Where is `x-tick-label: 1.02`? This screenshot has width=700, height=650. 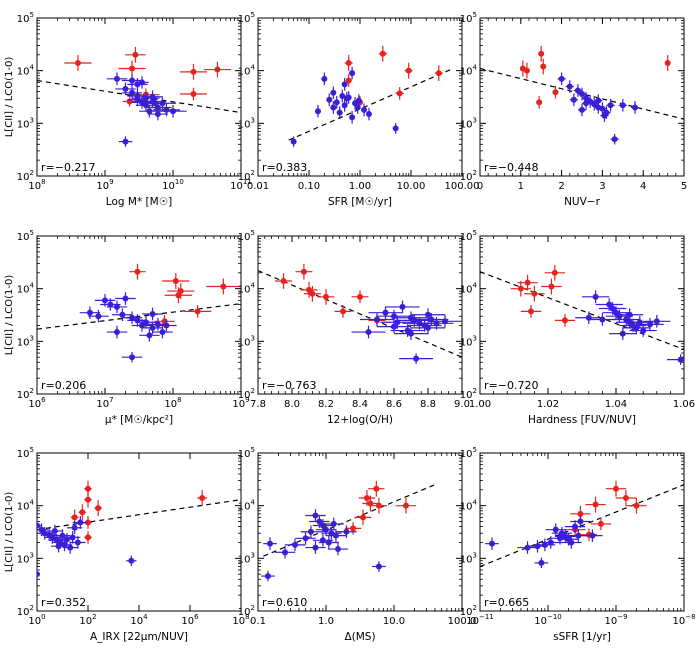 x-tick-label: 1.02 is located at coordinates (548, 404).